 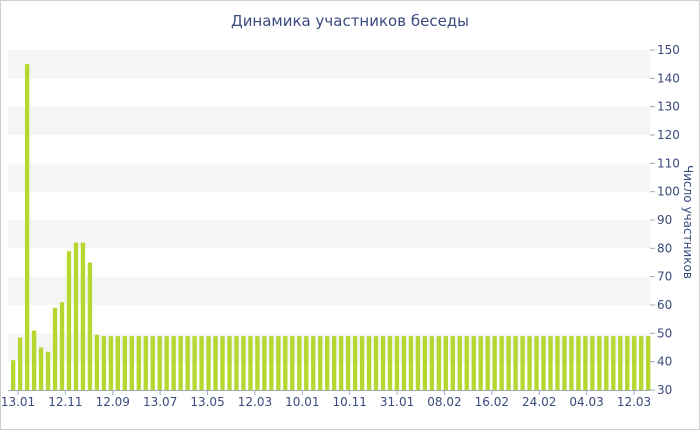 I want to click on x-tick-label: 16.02, so click(x=492, y=402).